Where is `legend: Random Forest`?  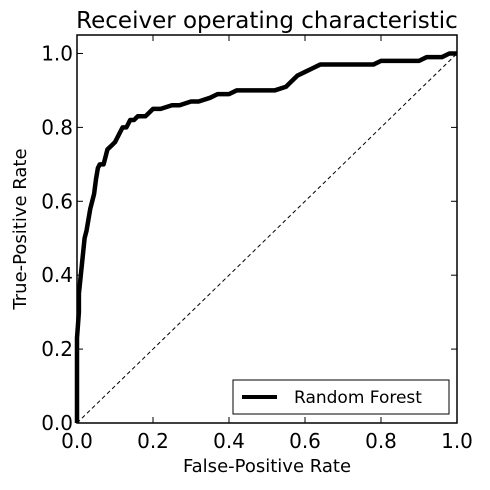
legend: Random Forest is located at coordinates (341, 397).